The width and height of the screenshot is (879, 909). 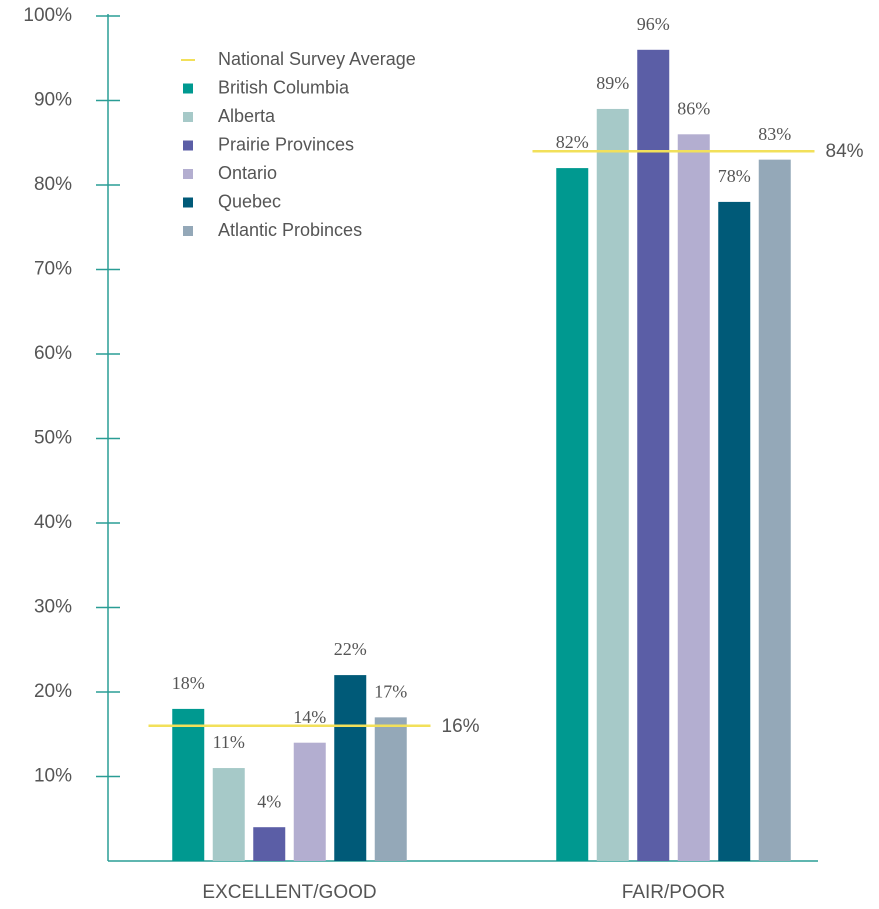 What do you see at coordinates (188, 683) in the screenshot?
I see `value-label: 18%` at bounding box center [188, 683].